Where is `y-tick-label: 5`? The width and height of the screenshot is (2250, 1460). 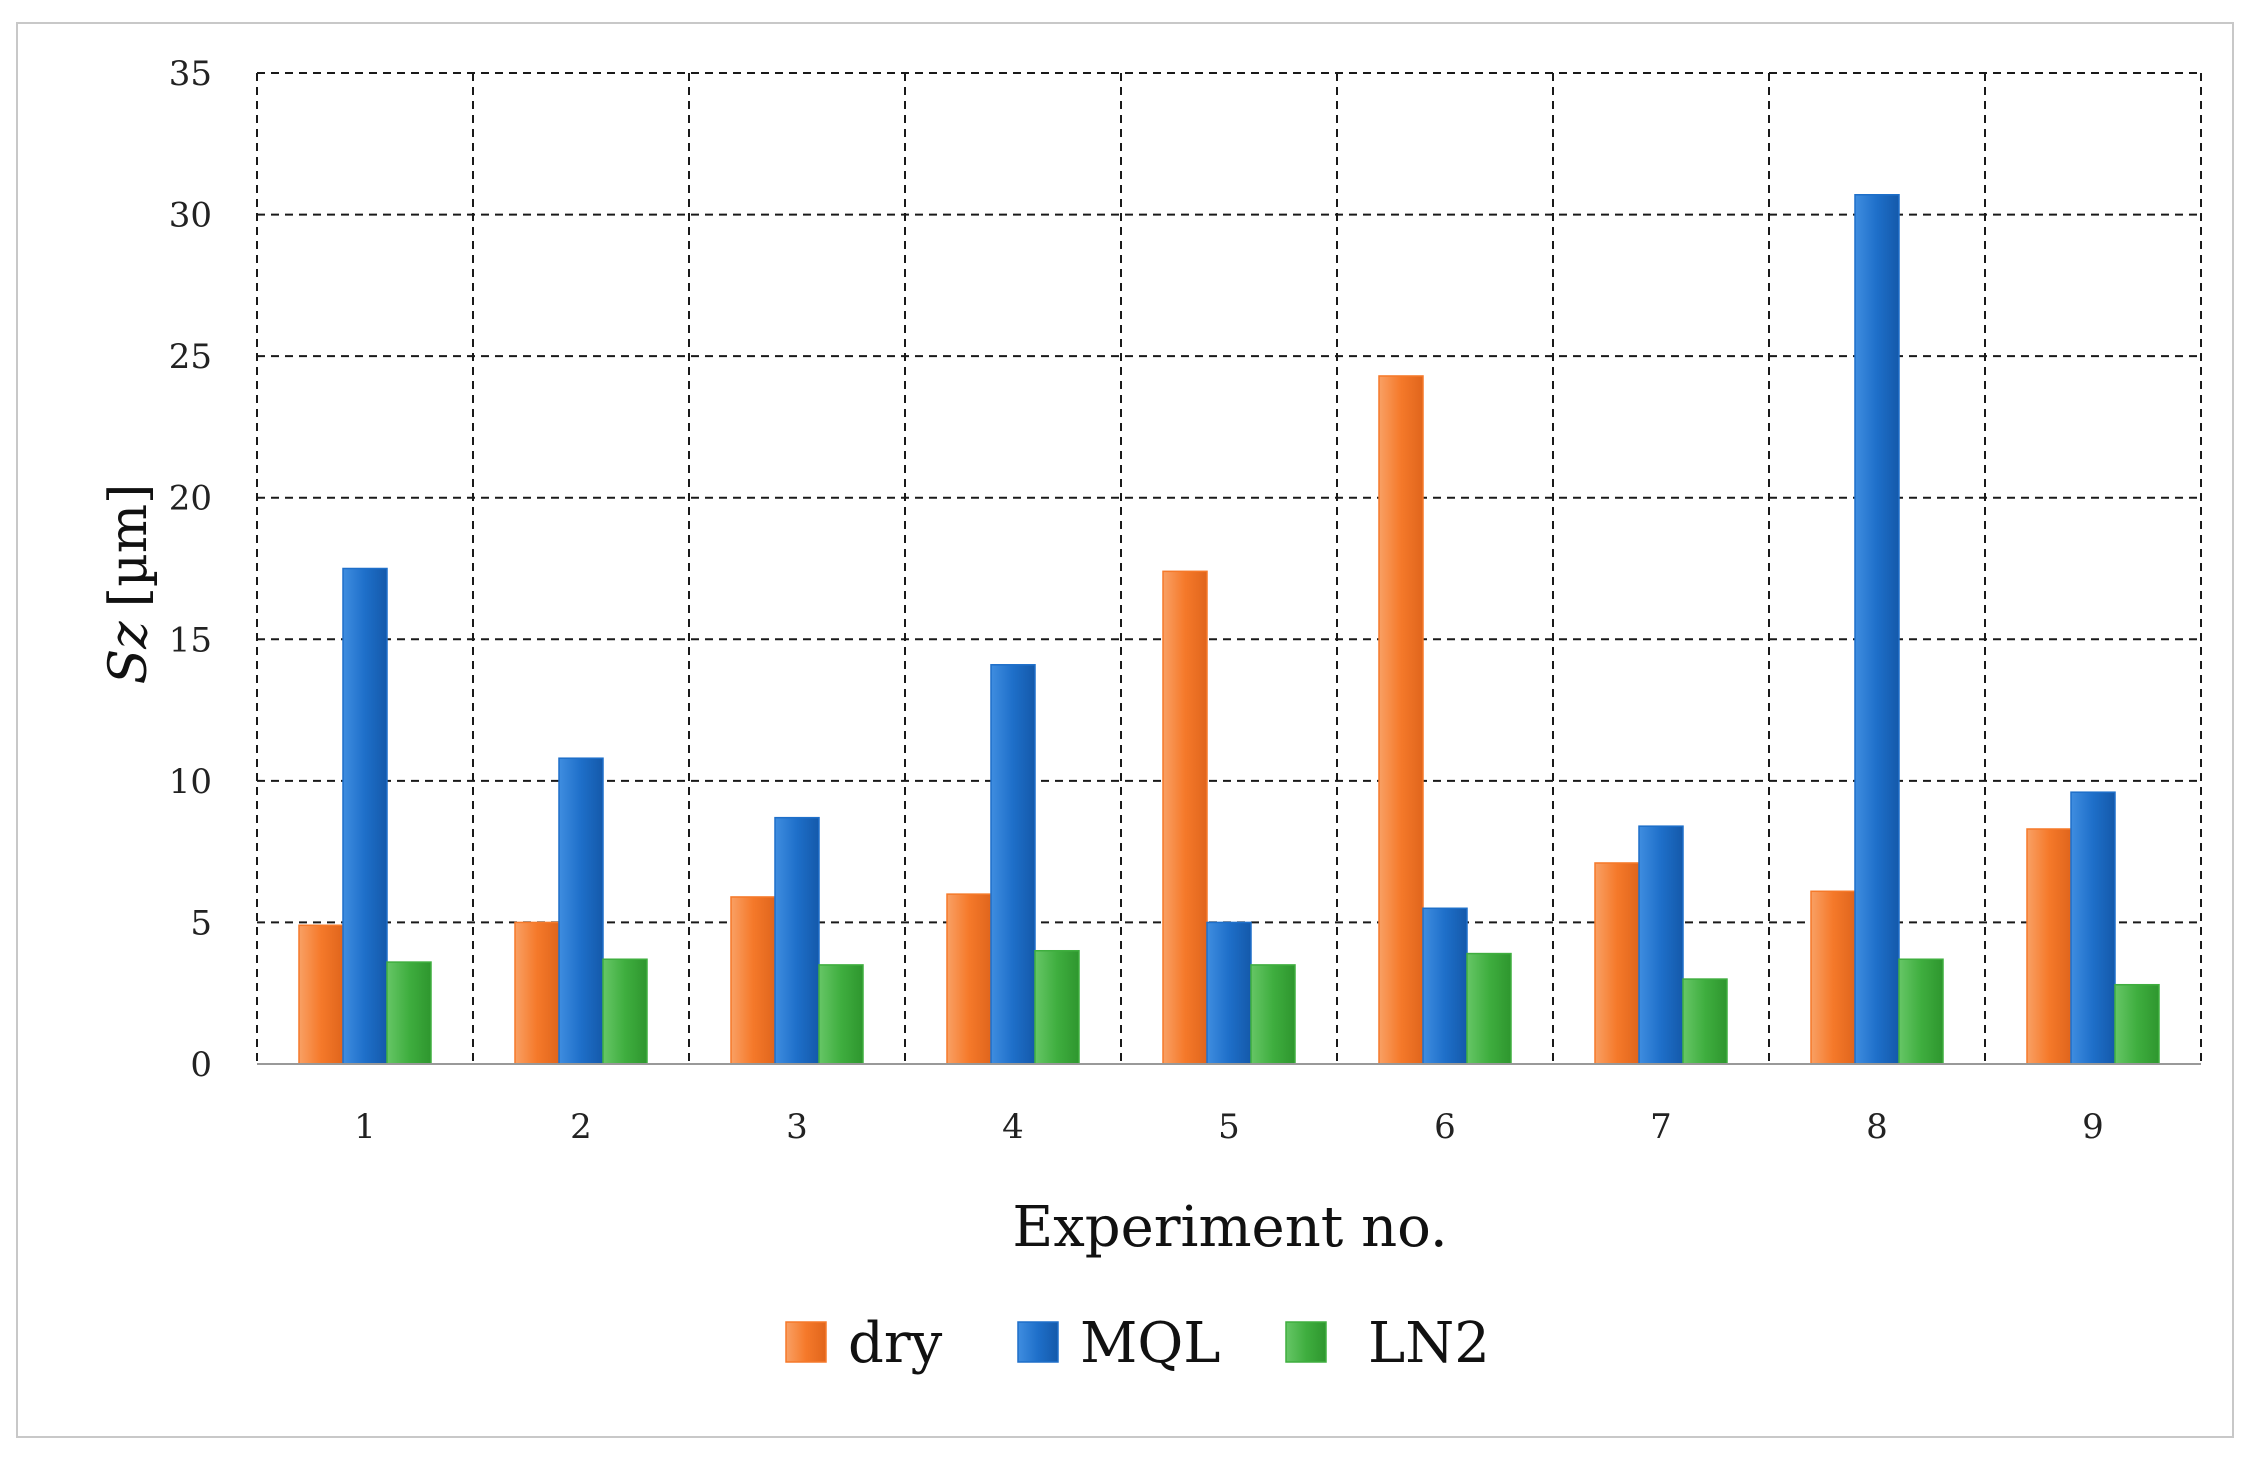
y-tick-label: 5 is located at coordinates (201, 923).